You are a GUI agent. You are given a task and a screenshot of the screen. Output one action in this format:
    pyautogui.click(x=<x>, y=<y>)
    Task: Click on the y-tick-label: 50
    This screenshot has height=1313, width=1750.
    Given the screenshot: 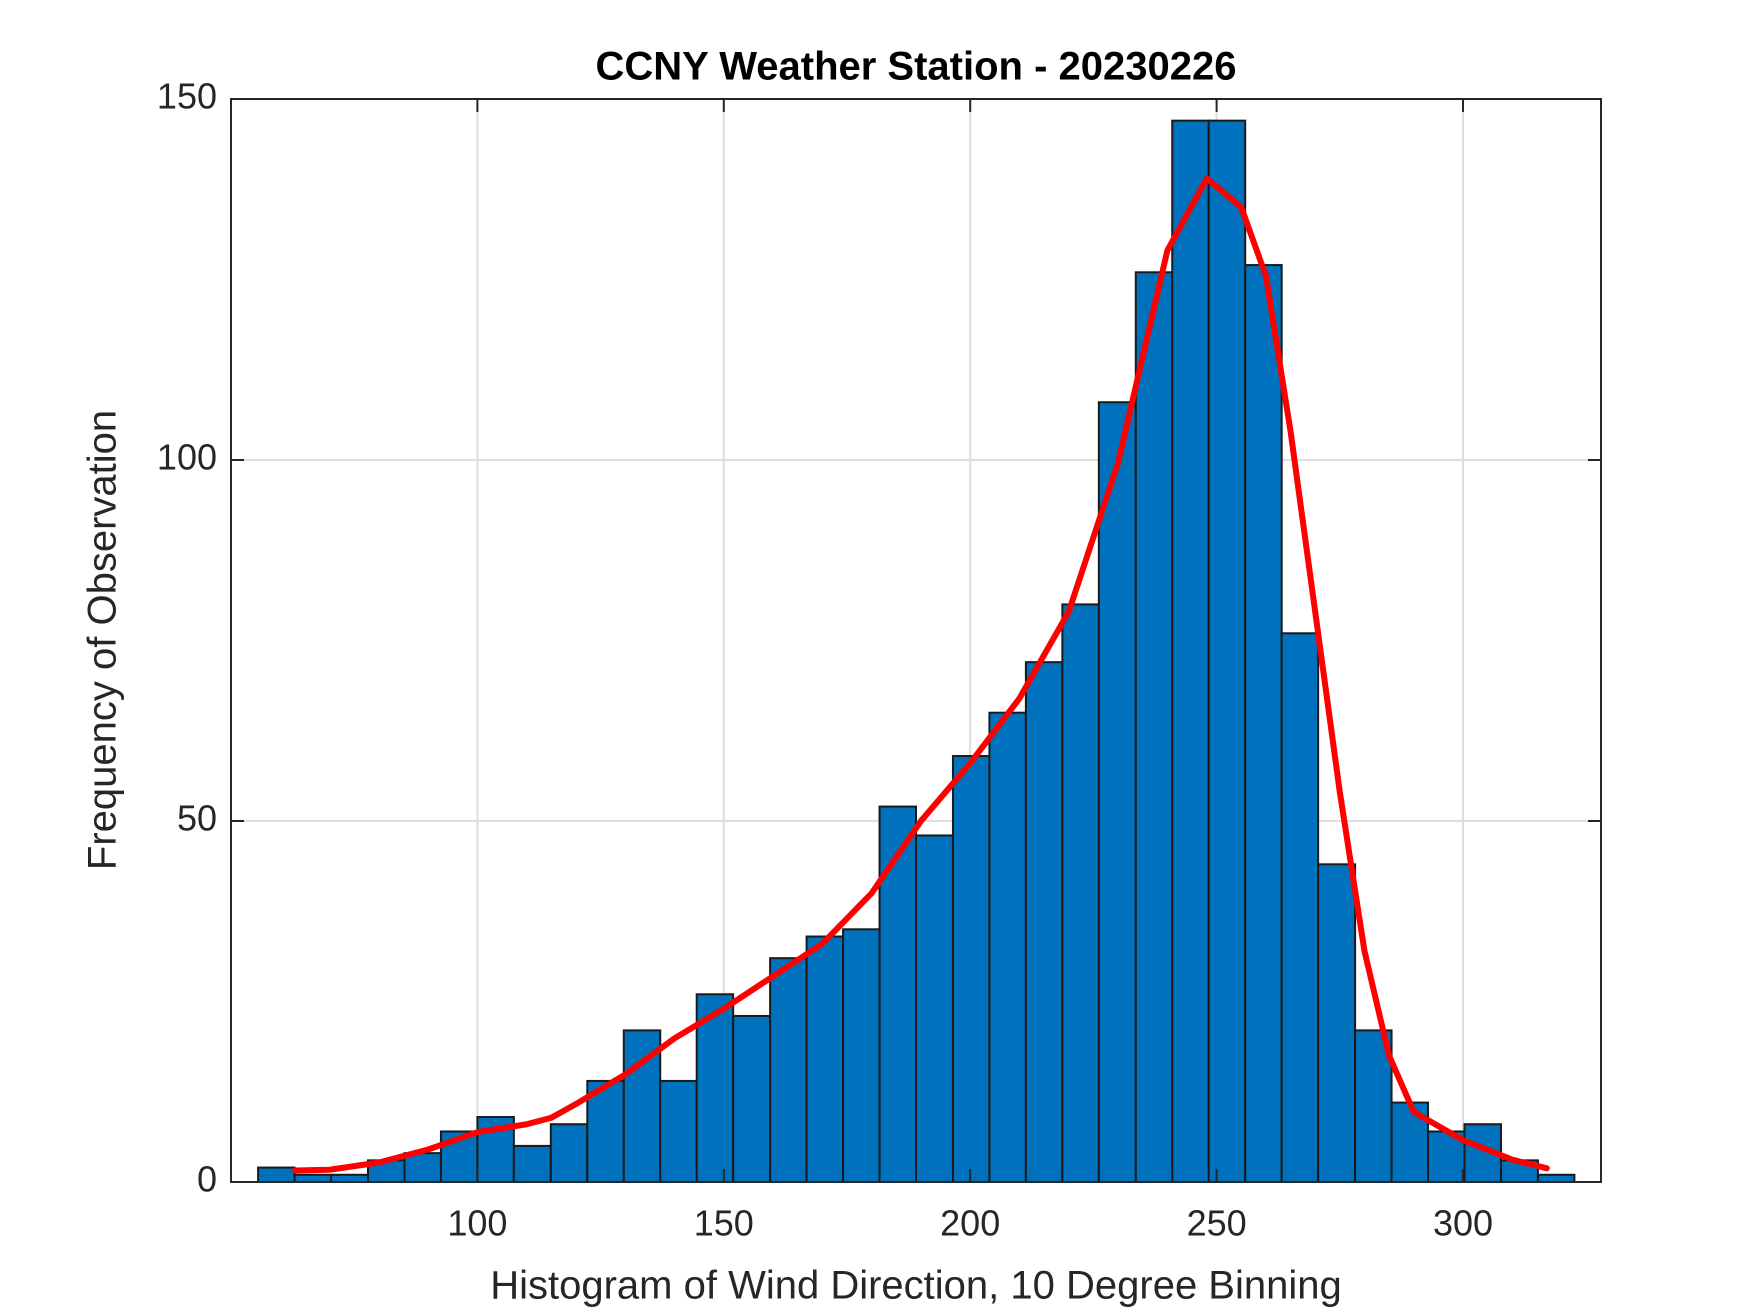 What is the action you would take?
    pyautogui.click(x=197, y=818)
    